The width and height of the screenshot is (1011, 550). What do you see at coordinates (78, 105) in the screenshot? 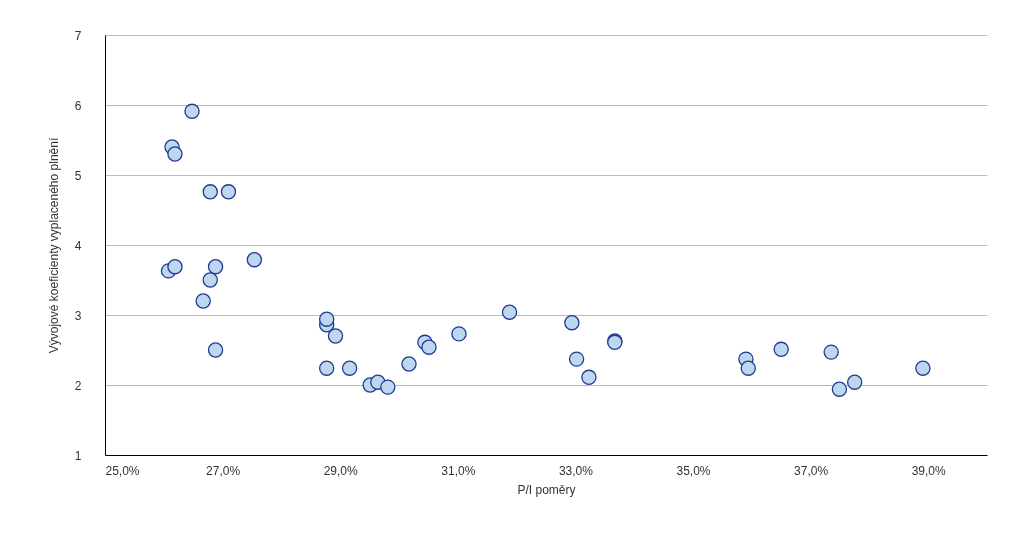
I see `y-tick-label: 6` at bounding box center [78, 105].